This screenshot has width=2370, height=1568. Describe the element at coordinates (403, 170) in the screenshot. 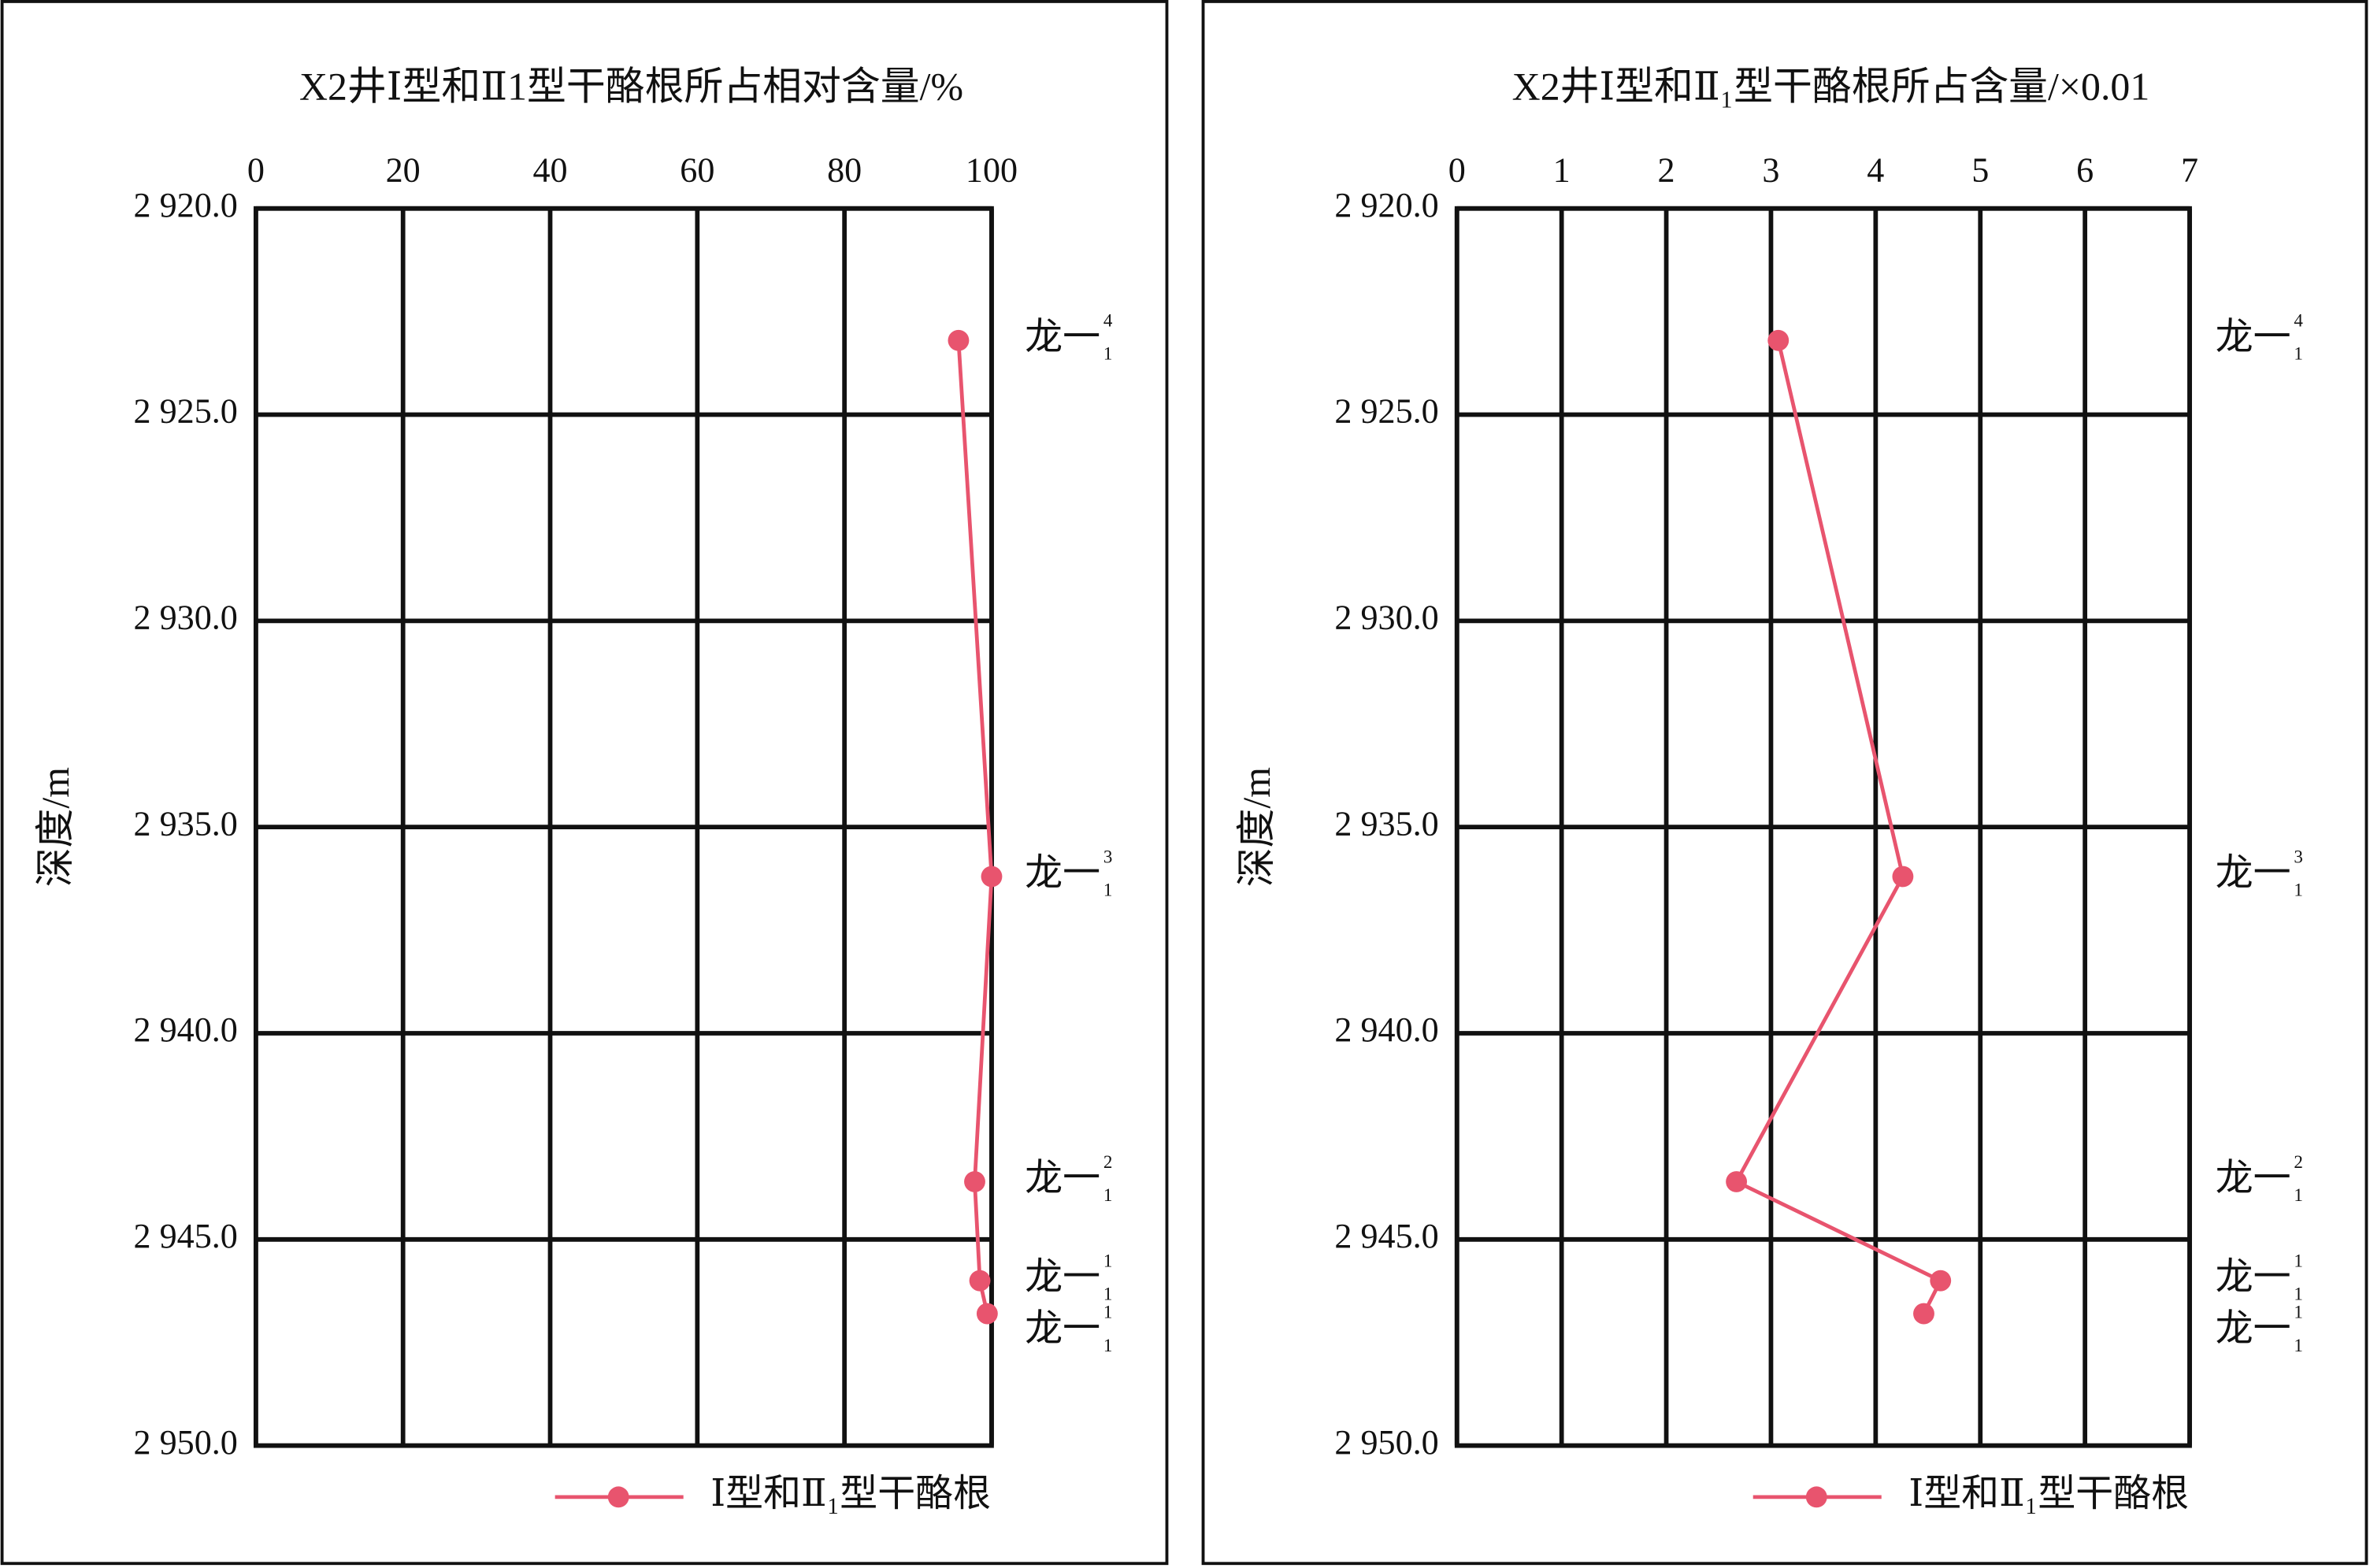

I see `x-tick-label: 20` at that location.